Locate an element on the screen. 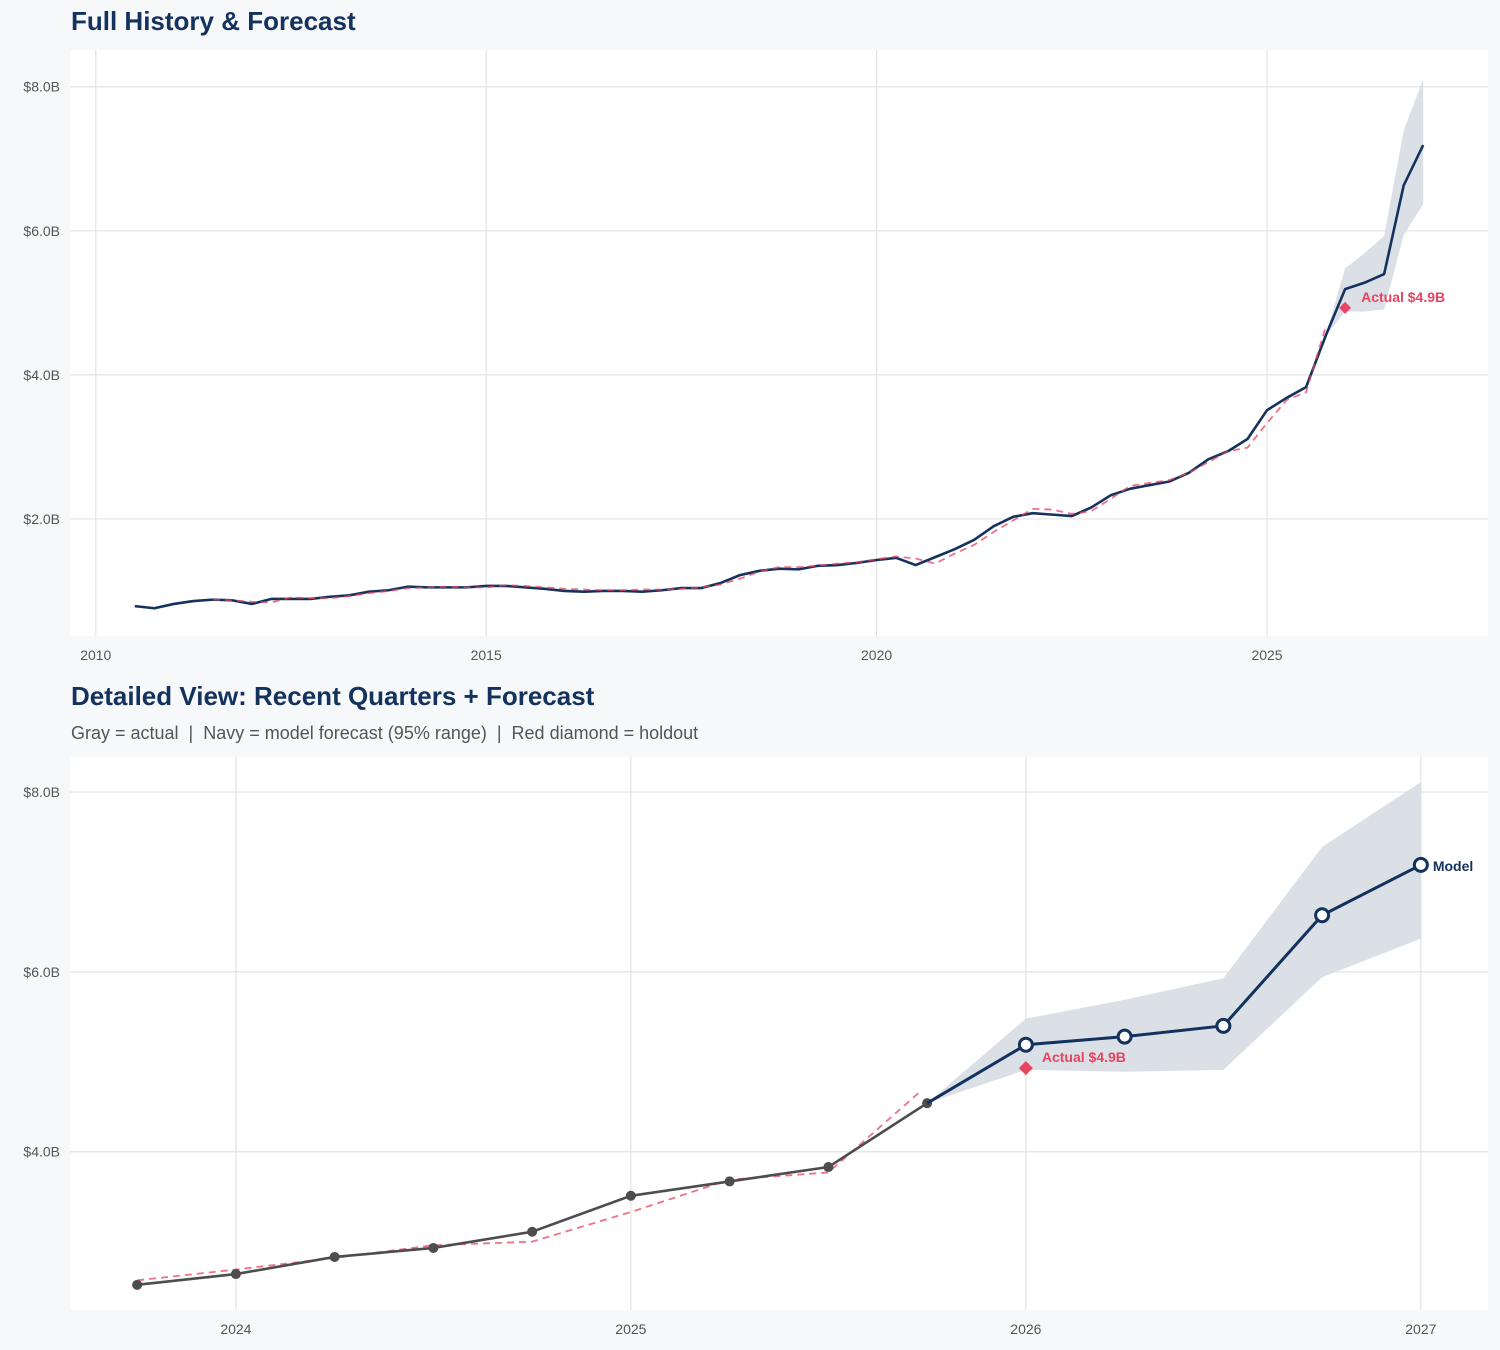 The height and width of the screenshot is (1350, 1500). top-x-tick-label: 2025 is located at coordinates (1266, 655).